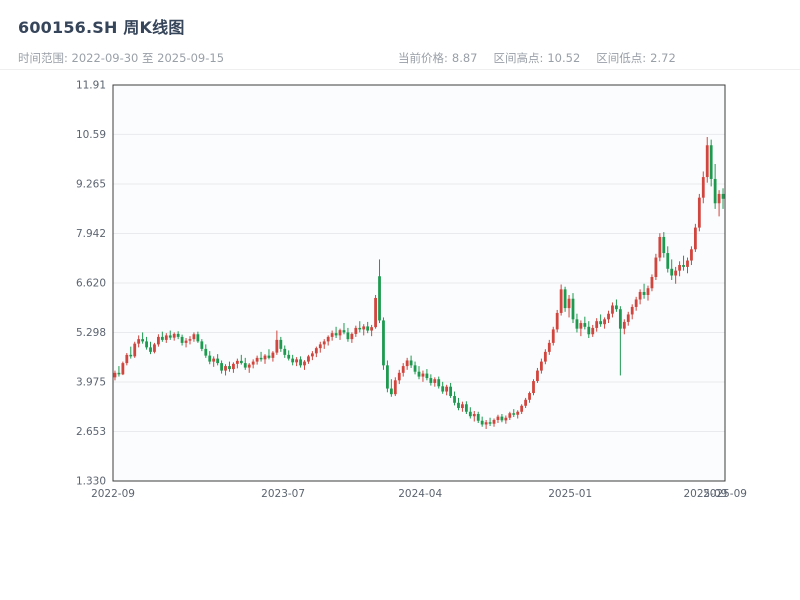 Image resolution: width=800 pixels, height=600 pixels. I want to click on range-low-label: 区间低点:, so click(621, 58).